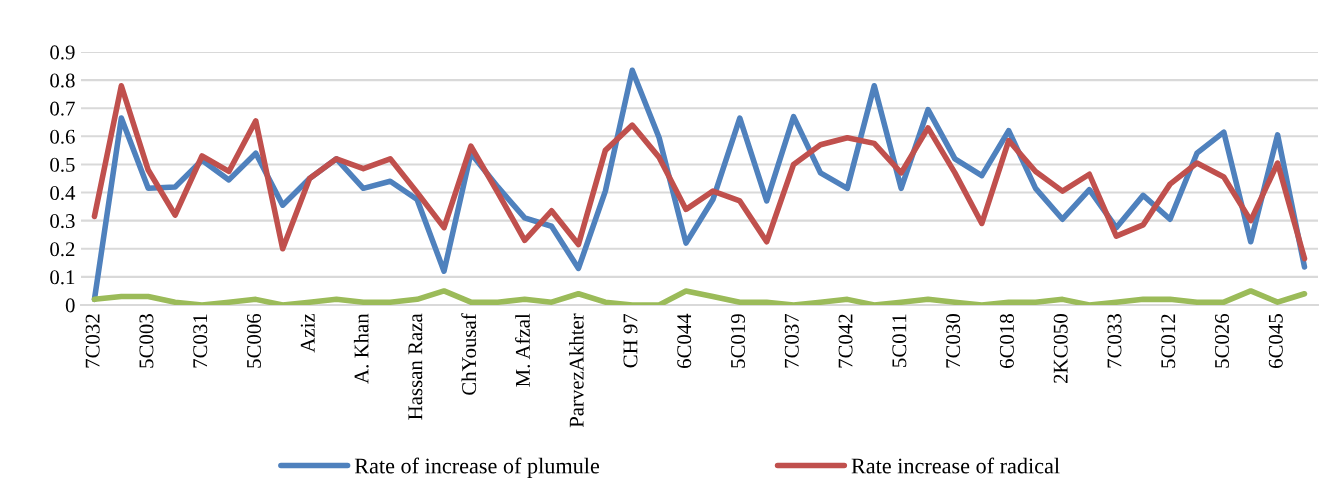 Image resolution: width=1341 pixels, height=498 pixels. I want to click on x-tick-label: 5C003, so click(146, 341).